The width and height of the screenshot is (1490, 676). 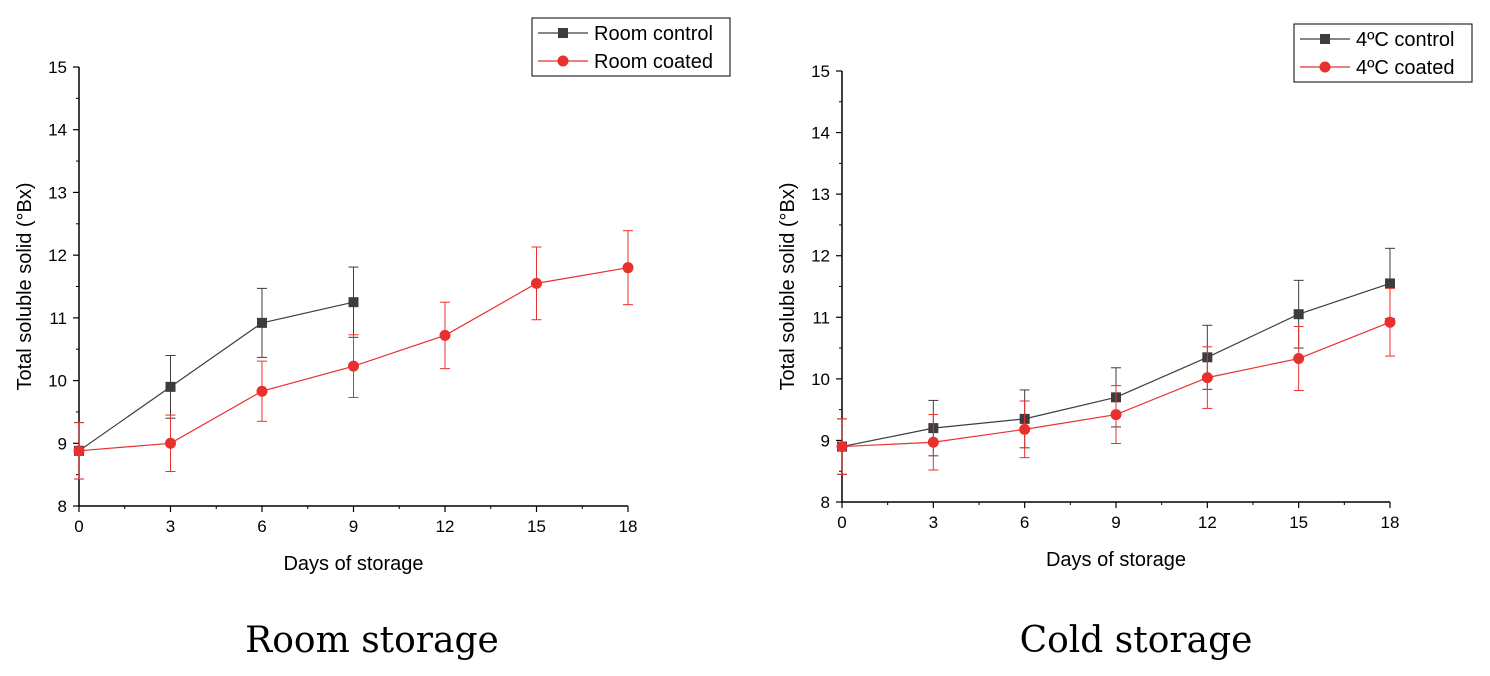 I want to click on control-series-line, so click(x=216, y=376).